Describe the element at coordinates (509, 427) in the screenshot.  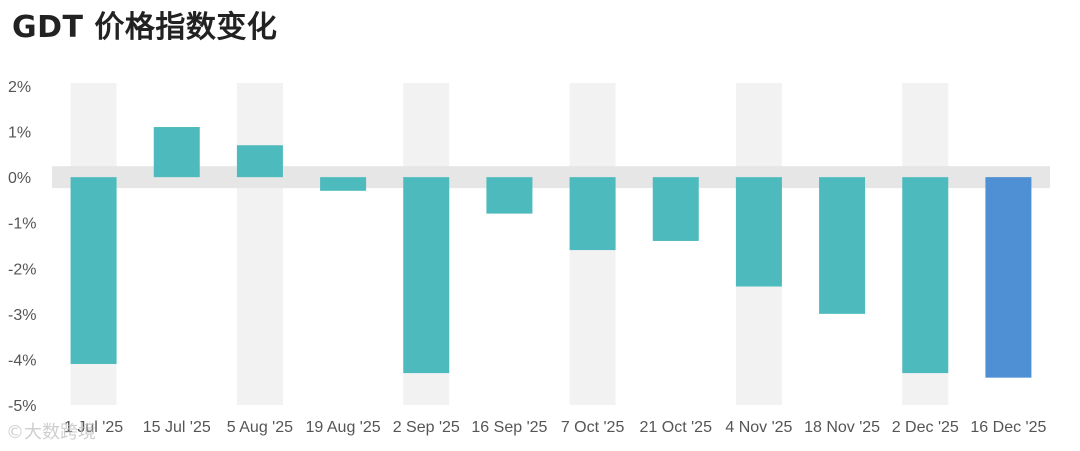
I see `x-tick-label: 16 Sep '25` at that location.